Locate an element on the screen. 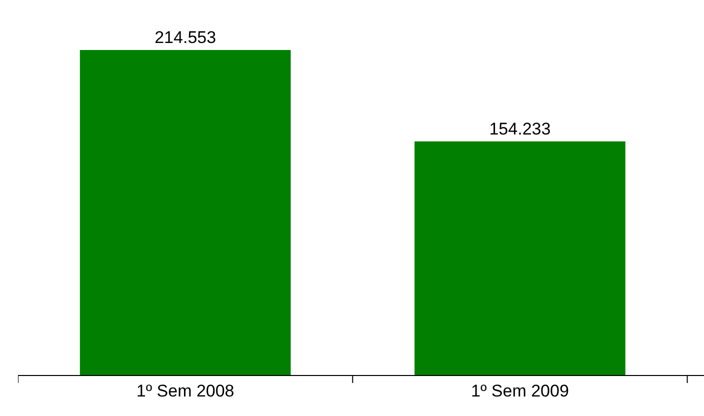 The height and width of the screenshot is (416, 704). data-label: 154.233 is located at coordinates (520, 128).